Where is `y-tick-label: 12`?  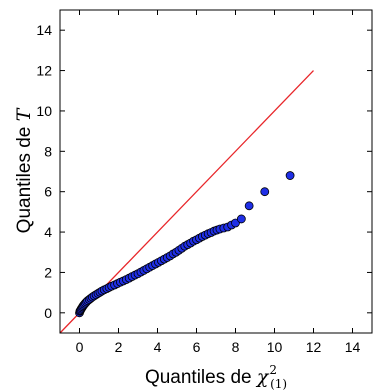 y-tick-label: 12 is located at coordinates (44, 71).